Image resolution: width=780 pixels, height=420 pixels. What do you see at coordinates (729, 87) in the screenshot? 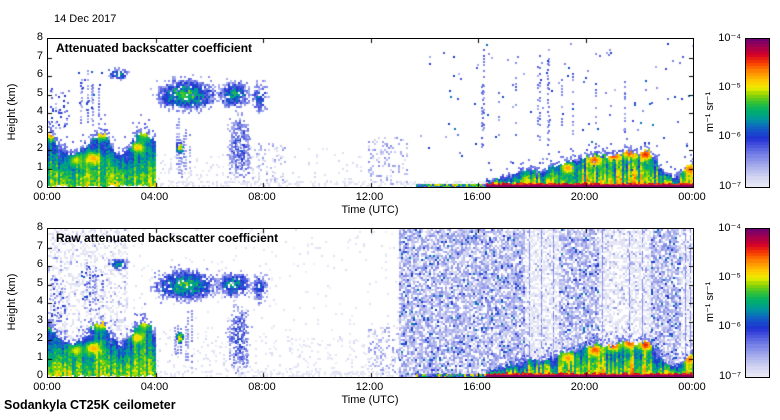
I see `top-colorbar-tick-1e-5: 10⁻⁵` at bounding box center [729, 87].